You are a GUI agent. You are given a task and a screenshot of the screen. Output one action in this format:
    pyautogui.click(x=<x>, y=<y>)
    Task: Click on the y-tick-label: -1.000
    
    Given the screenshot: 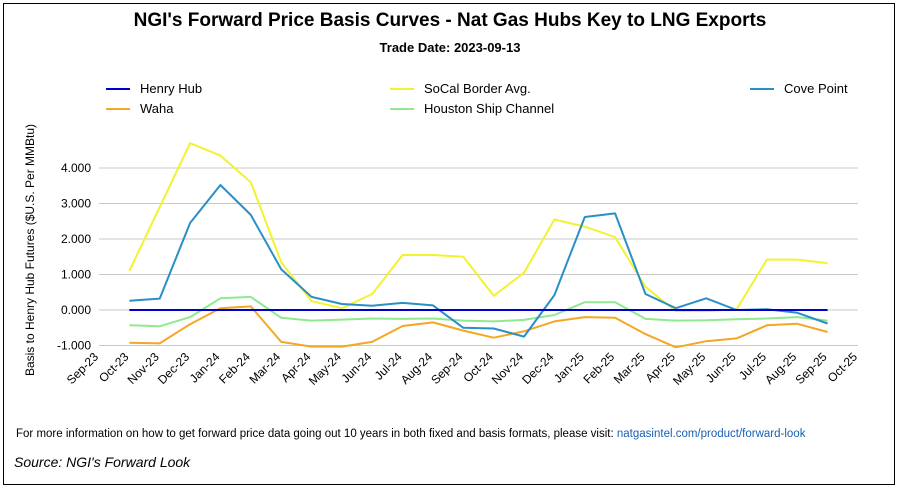 What is the action you would take?
    pyautogui.click(x=74, y=346)
    